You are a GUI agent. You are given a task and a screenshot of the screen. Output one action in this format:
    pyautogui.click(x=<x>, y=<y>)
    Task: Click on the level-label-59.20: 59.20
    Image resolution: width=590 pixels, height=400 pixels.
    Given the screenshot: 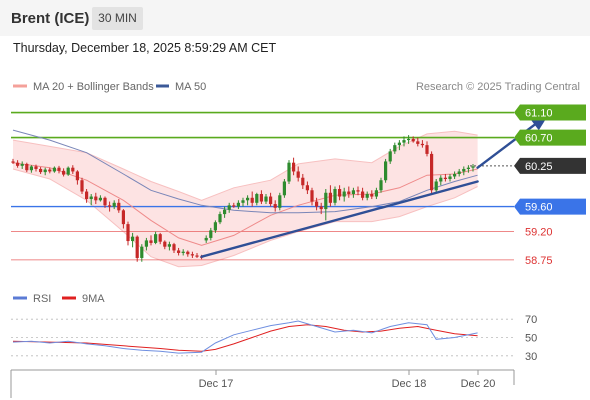 What is the action you would take?
    pyautogui.click(x=539, y=233)
    